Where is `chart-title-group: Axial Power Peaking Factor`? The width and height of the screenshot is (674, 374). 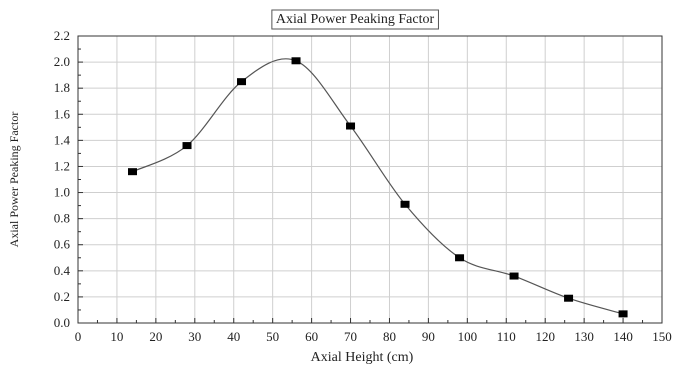 chart-title-group: Axial Power Peaking Factor is located at coordinates (355, 19).